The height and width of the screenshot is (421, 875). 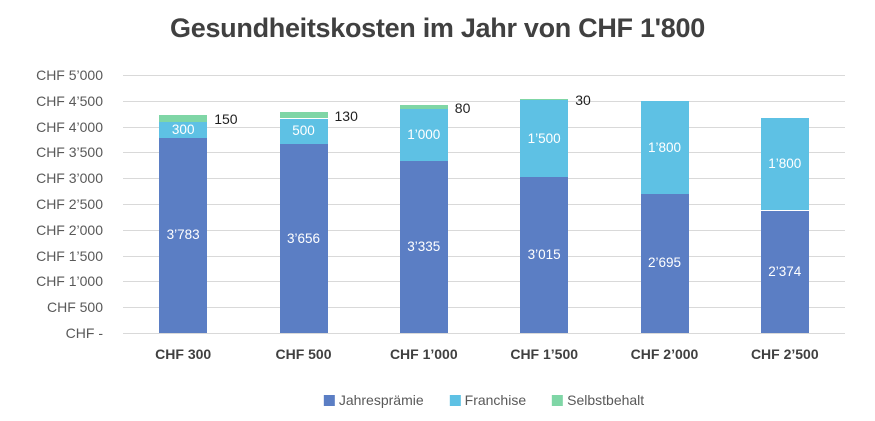 I want to click on bar-value-label: 3’656, so click(x=303, y=238).